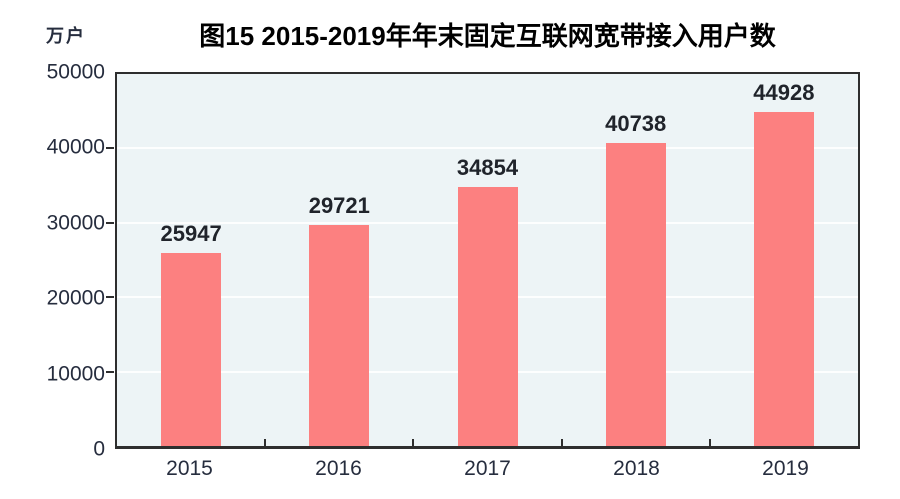  Describe the element at coordinates (635, 294) in the screenshot. I see `bar-2018` at that location.